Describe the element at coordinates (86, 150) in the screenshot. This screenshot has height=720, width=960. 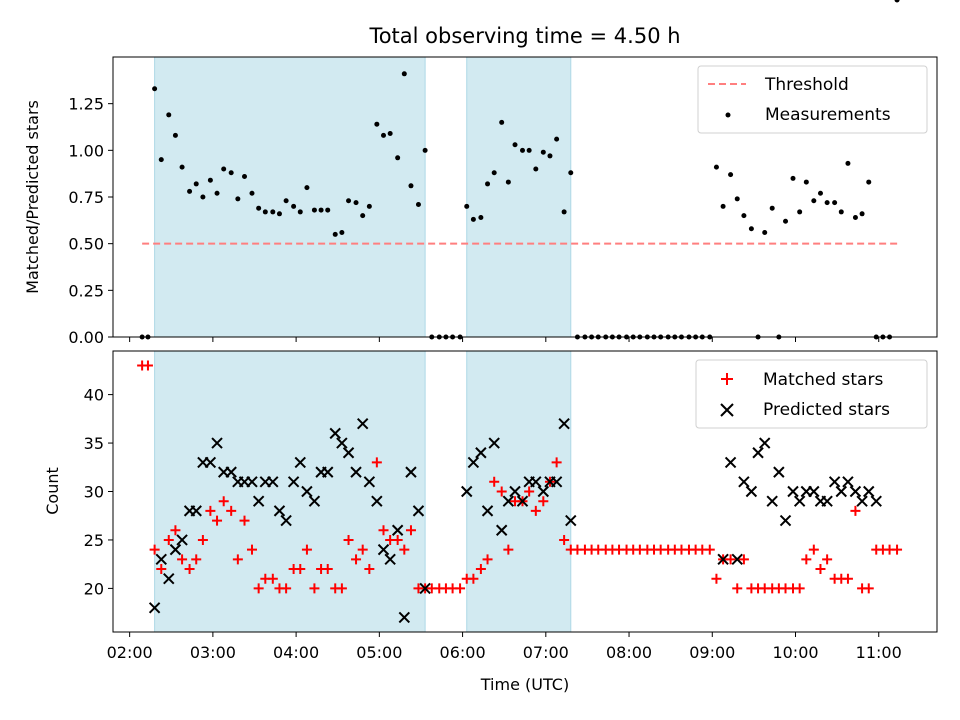
I see `y-tick-label: 1.00` at that location.